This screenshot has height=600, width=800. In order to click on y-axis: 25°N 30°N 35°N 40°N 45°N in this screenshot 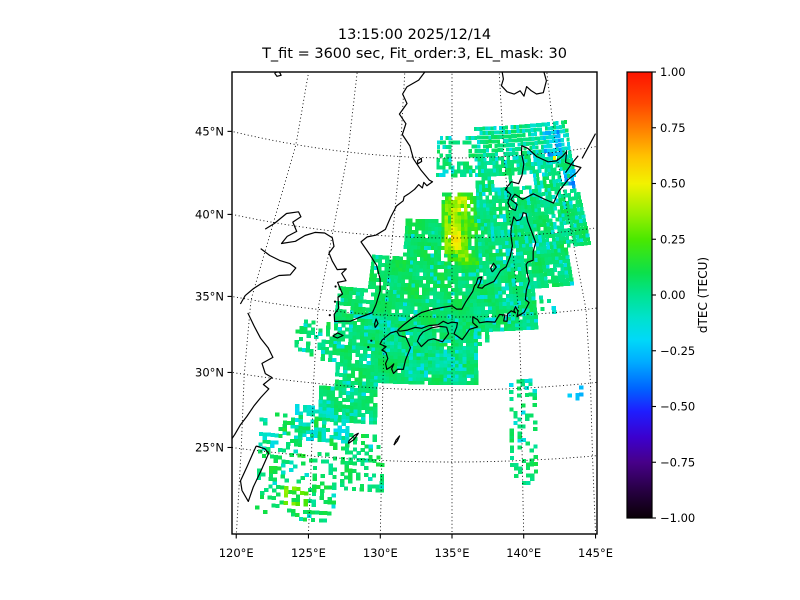, I will do `click(213, 289)`.